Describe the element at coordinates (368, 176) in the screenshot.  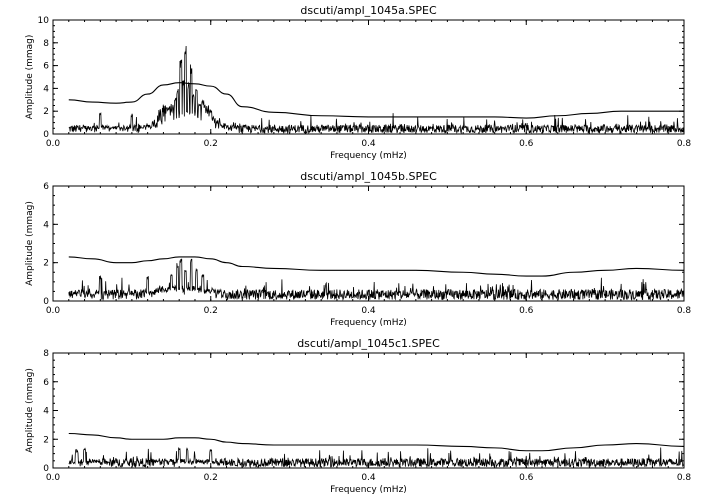
I see `chart-title: dscuti/ampl_1045b.SPEC` at that location.